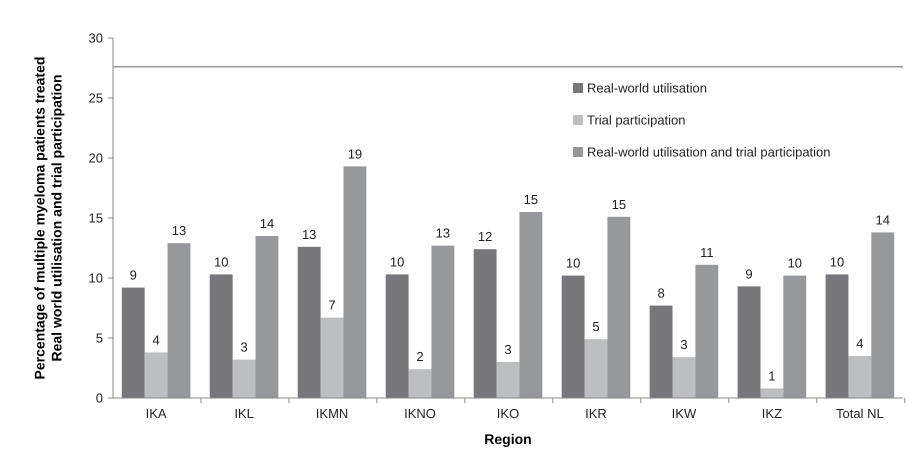 Image resolution: width=919 pixels, height=459 pixels. I want to click on data-label: 5, so click(596, 326).